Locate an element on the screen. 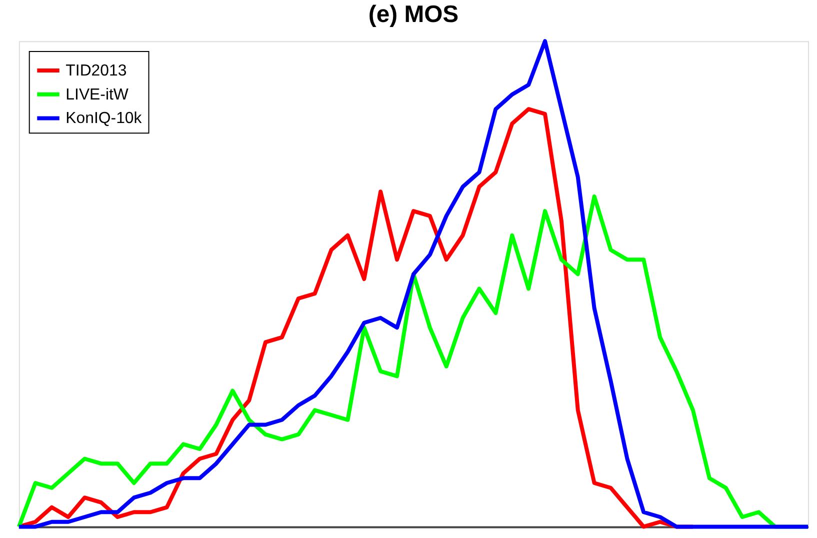 Image resolution: width=817 pixels, height=538 pixels. legend-label: LIVE-itW is located at coordinates (97, 95).